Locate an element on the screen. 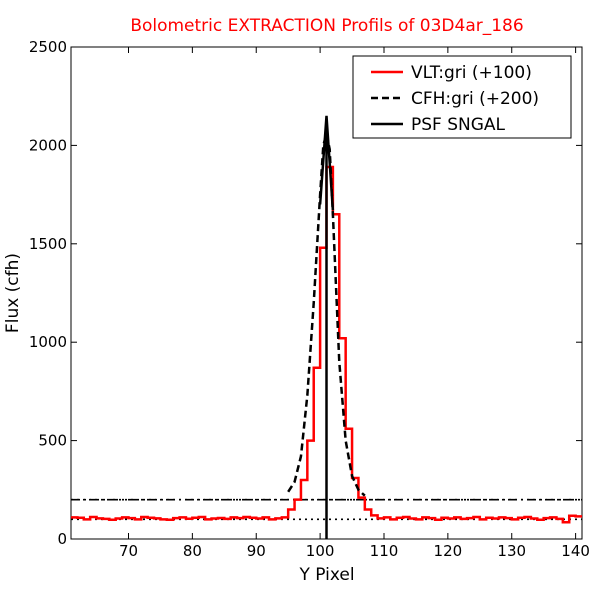 The image size is (600, 600). y-tick-label: 2000 is located at coordinates (48, 145).